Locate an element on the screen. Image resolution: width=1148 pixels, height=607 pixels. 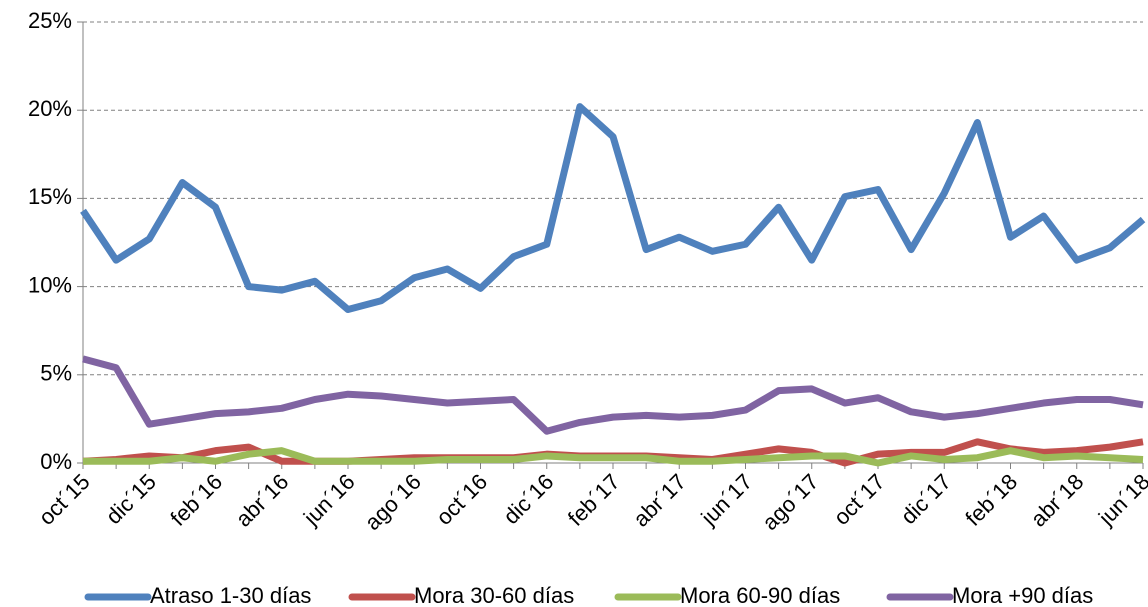
x-tick-label: oct´16 is located at coordinates (461, 499).